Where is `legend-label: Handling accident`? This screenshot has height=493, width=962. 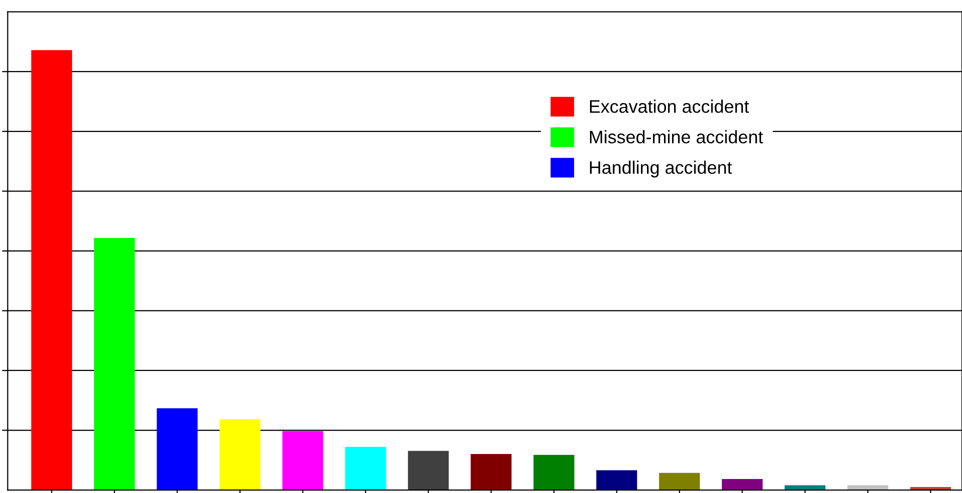
legend-label: Handling accident is located at coordinates (661, 169).